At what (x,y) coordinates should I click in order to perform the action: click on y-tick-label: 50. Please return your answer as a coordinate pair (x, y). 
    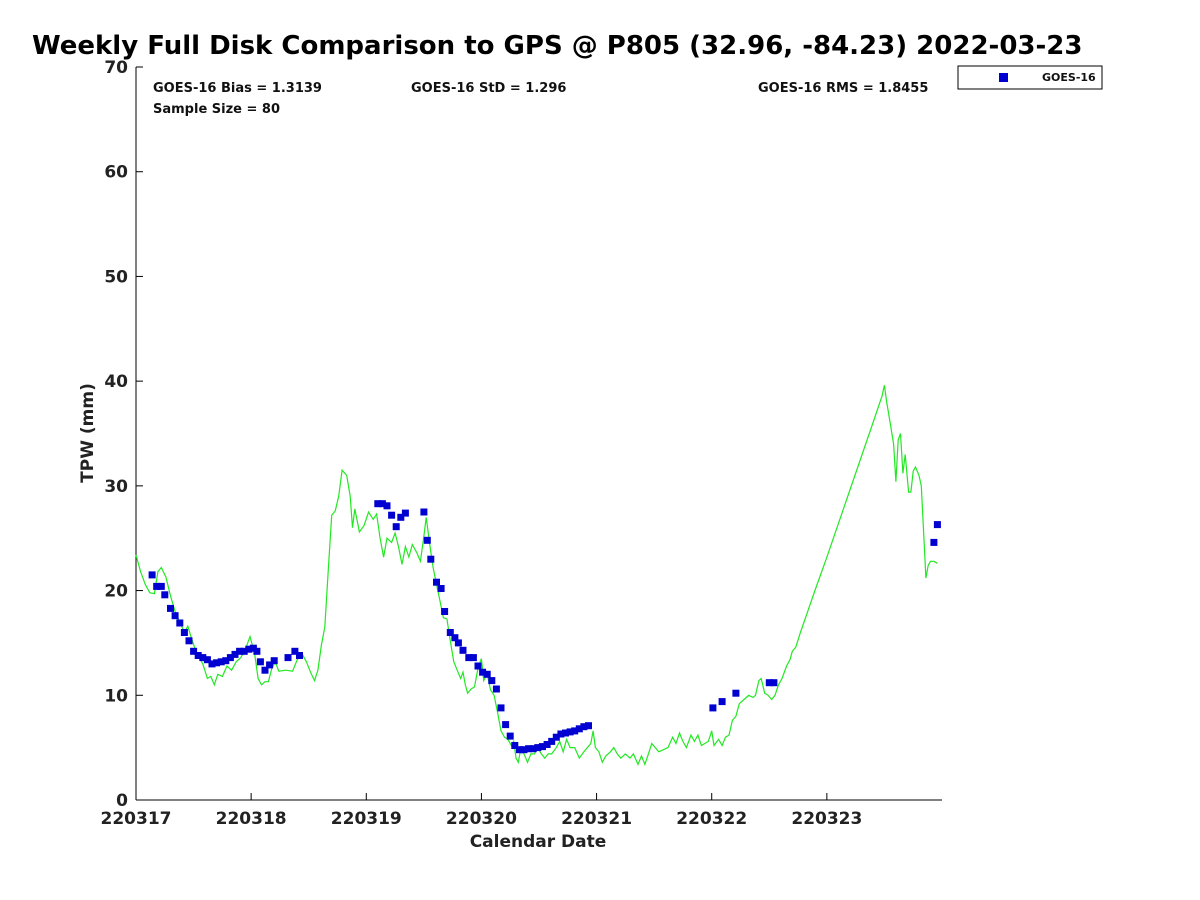
    Looking at the image, I should click on (116, 277).